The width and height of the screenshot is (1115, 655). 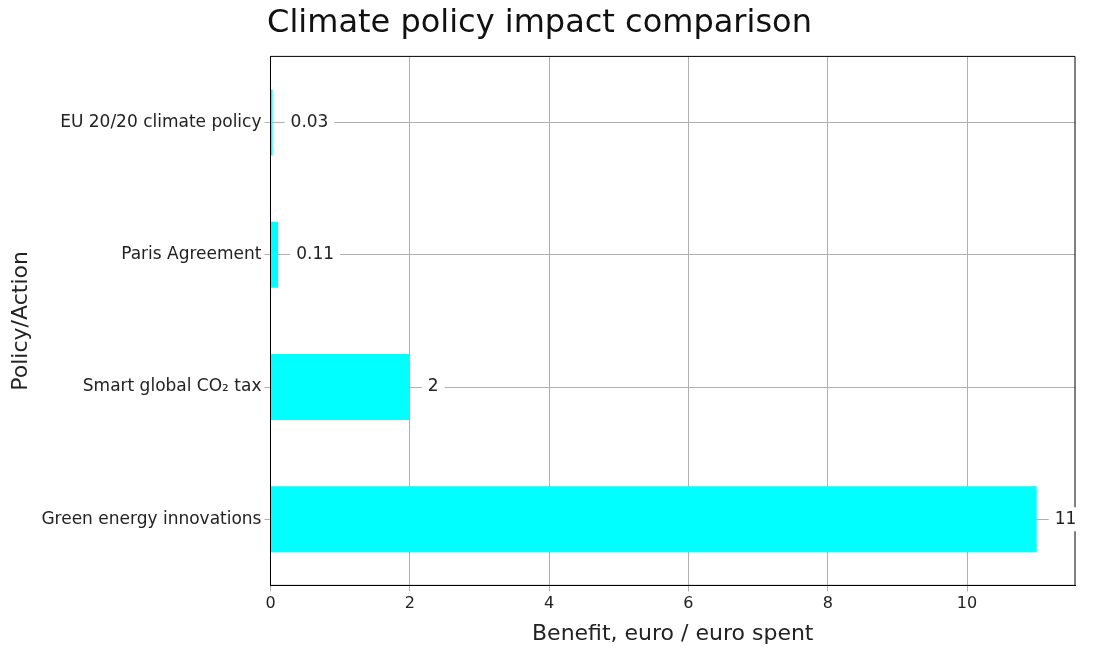 What do you see at coordinates (967, 603) in the screenshot?
I see `x-tick-label: 10` at bounding box center [967, 603].